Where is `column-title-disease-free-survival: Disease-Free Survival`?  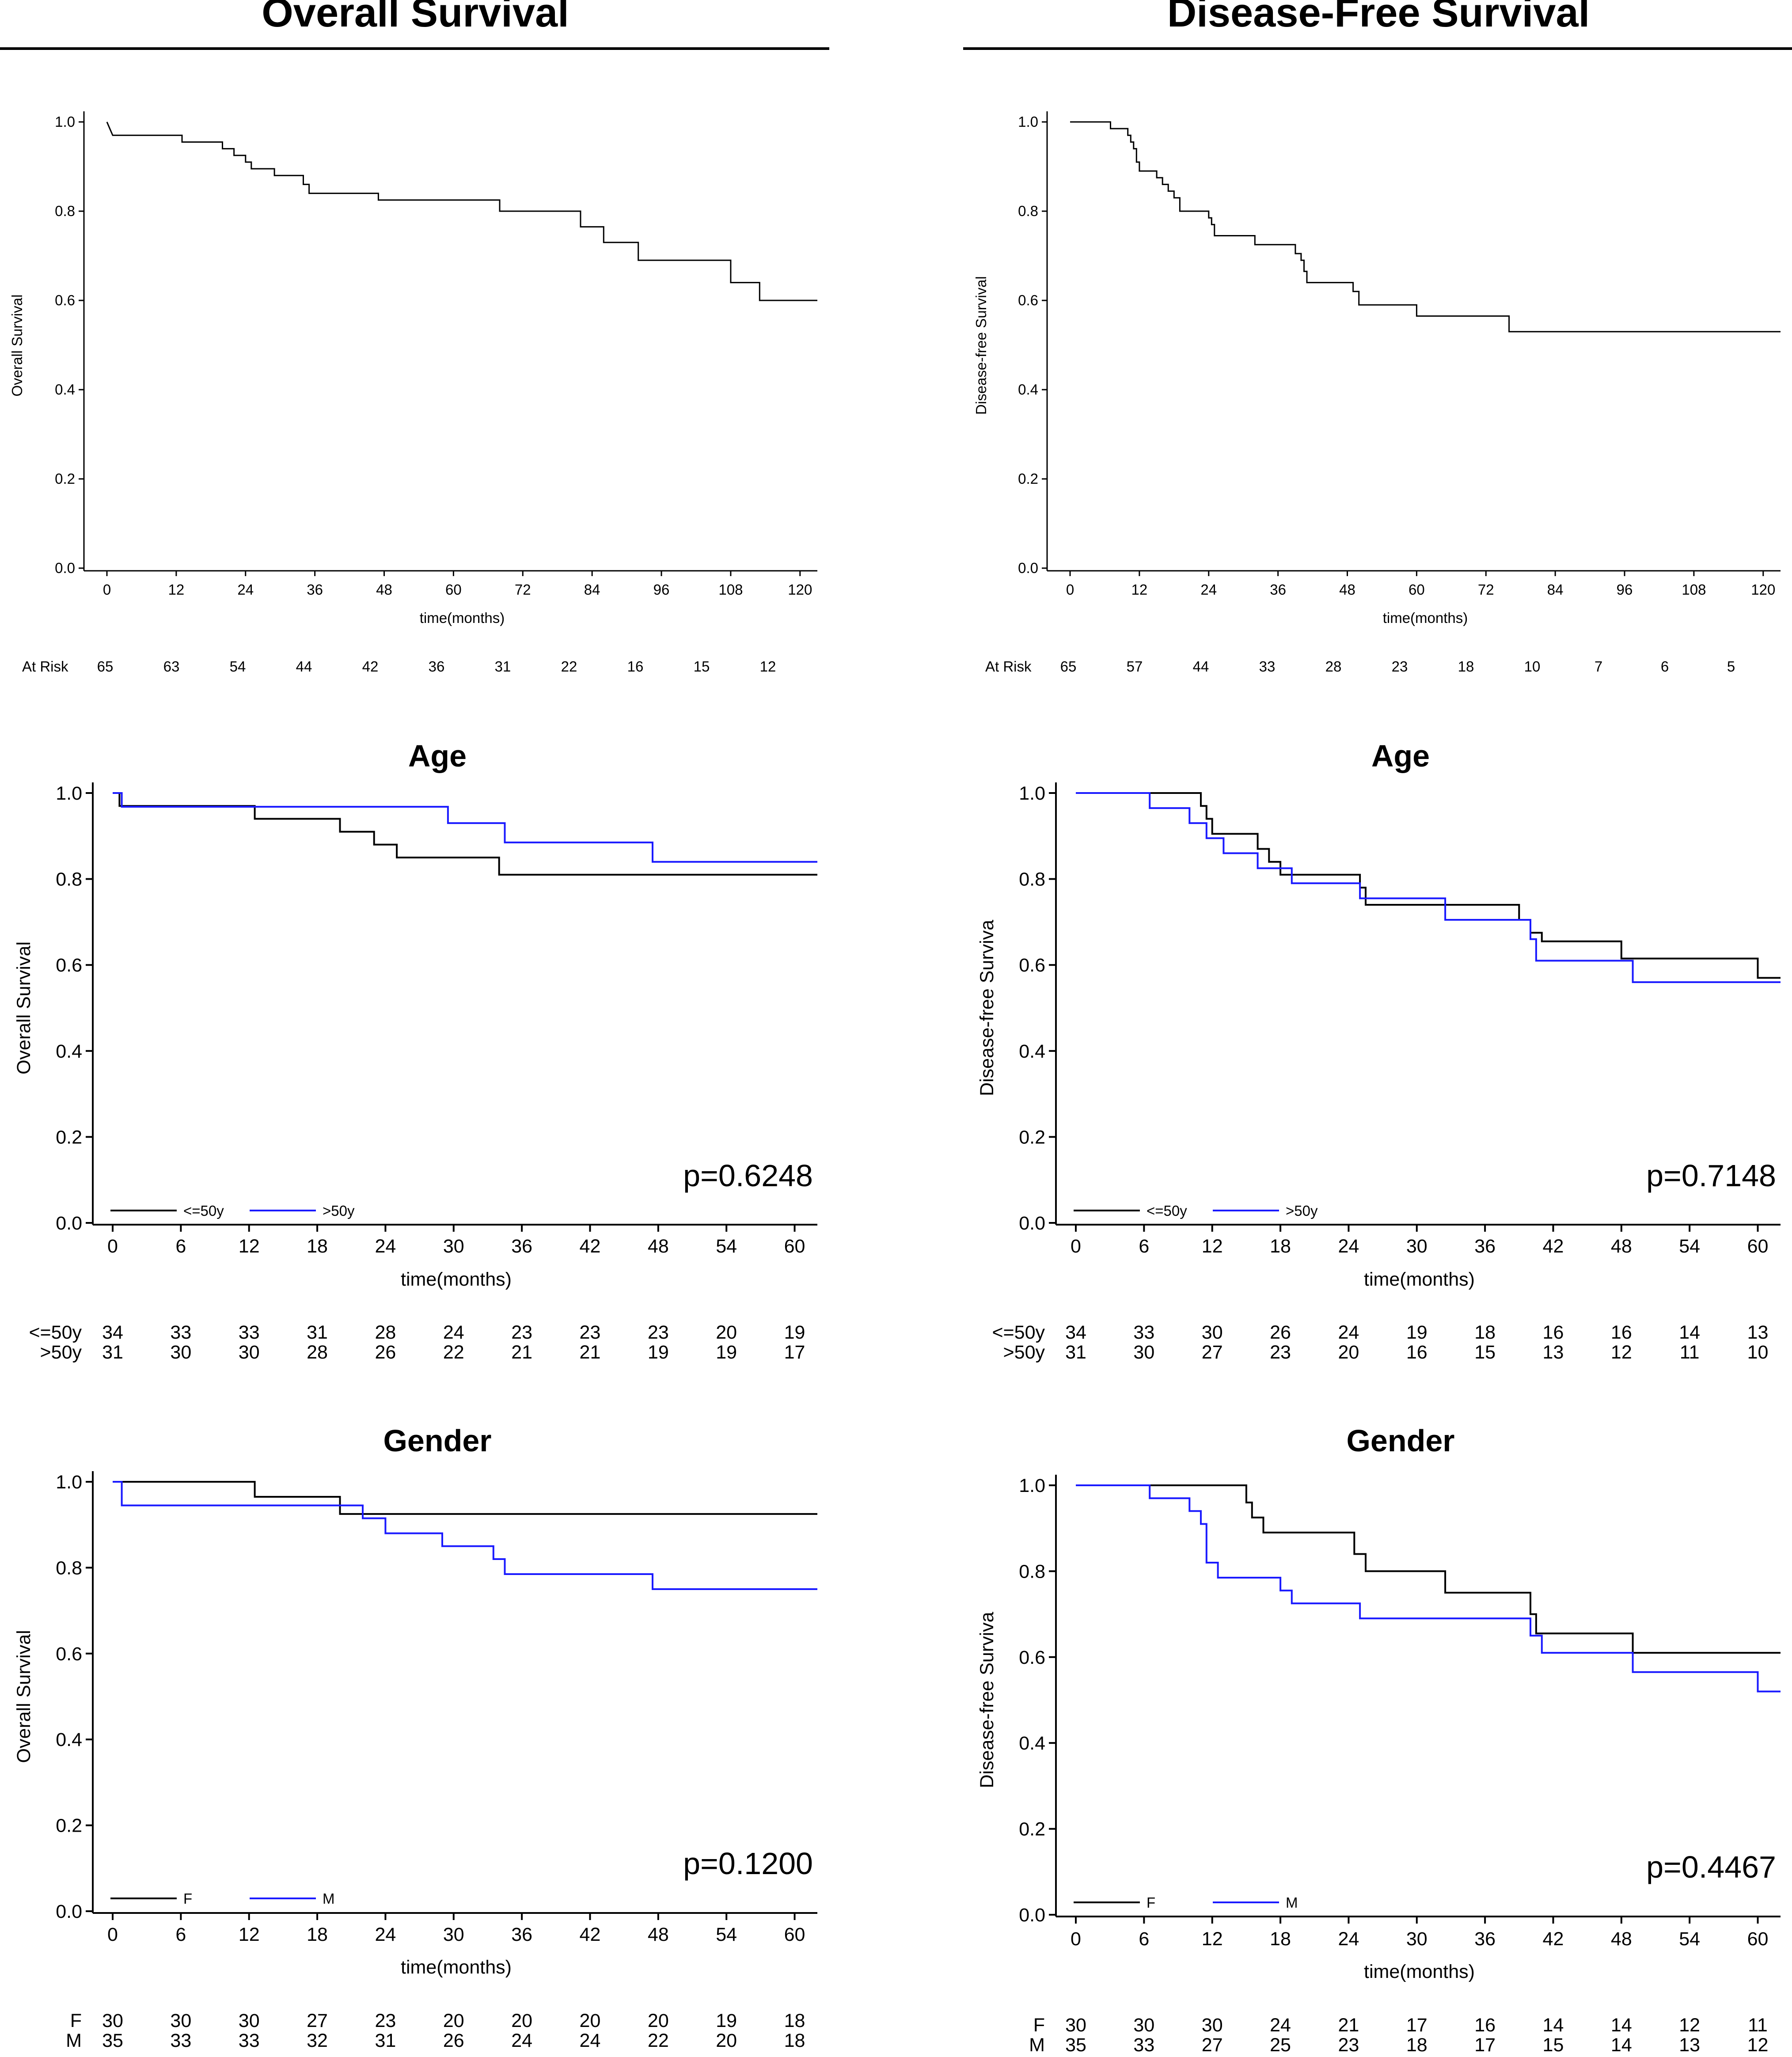 column-title-disease-free-survival: Disease-Free Survival is located at coordinates (1378, 17).